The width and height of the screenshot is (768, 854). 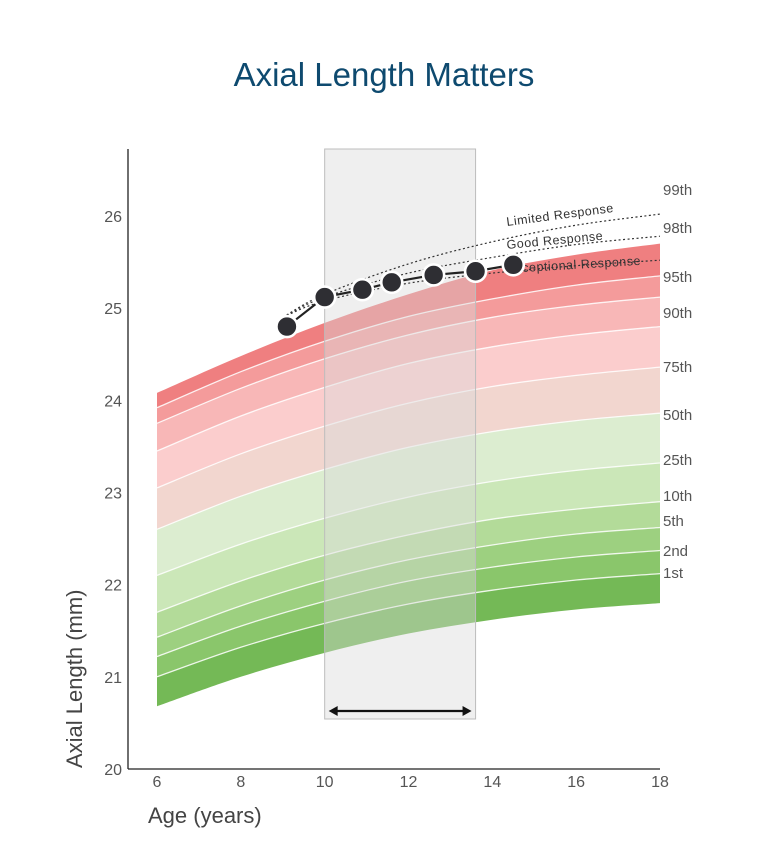 What do you see at coordinates (113, 401) in the screenshot?
I see `y-tick-label: 24` at bounding box center [113, 401].